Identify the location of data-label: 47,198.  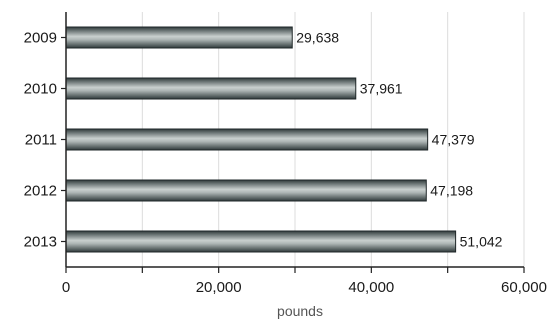
(451, 191).